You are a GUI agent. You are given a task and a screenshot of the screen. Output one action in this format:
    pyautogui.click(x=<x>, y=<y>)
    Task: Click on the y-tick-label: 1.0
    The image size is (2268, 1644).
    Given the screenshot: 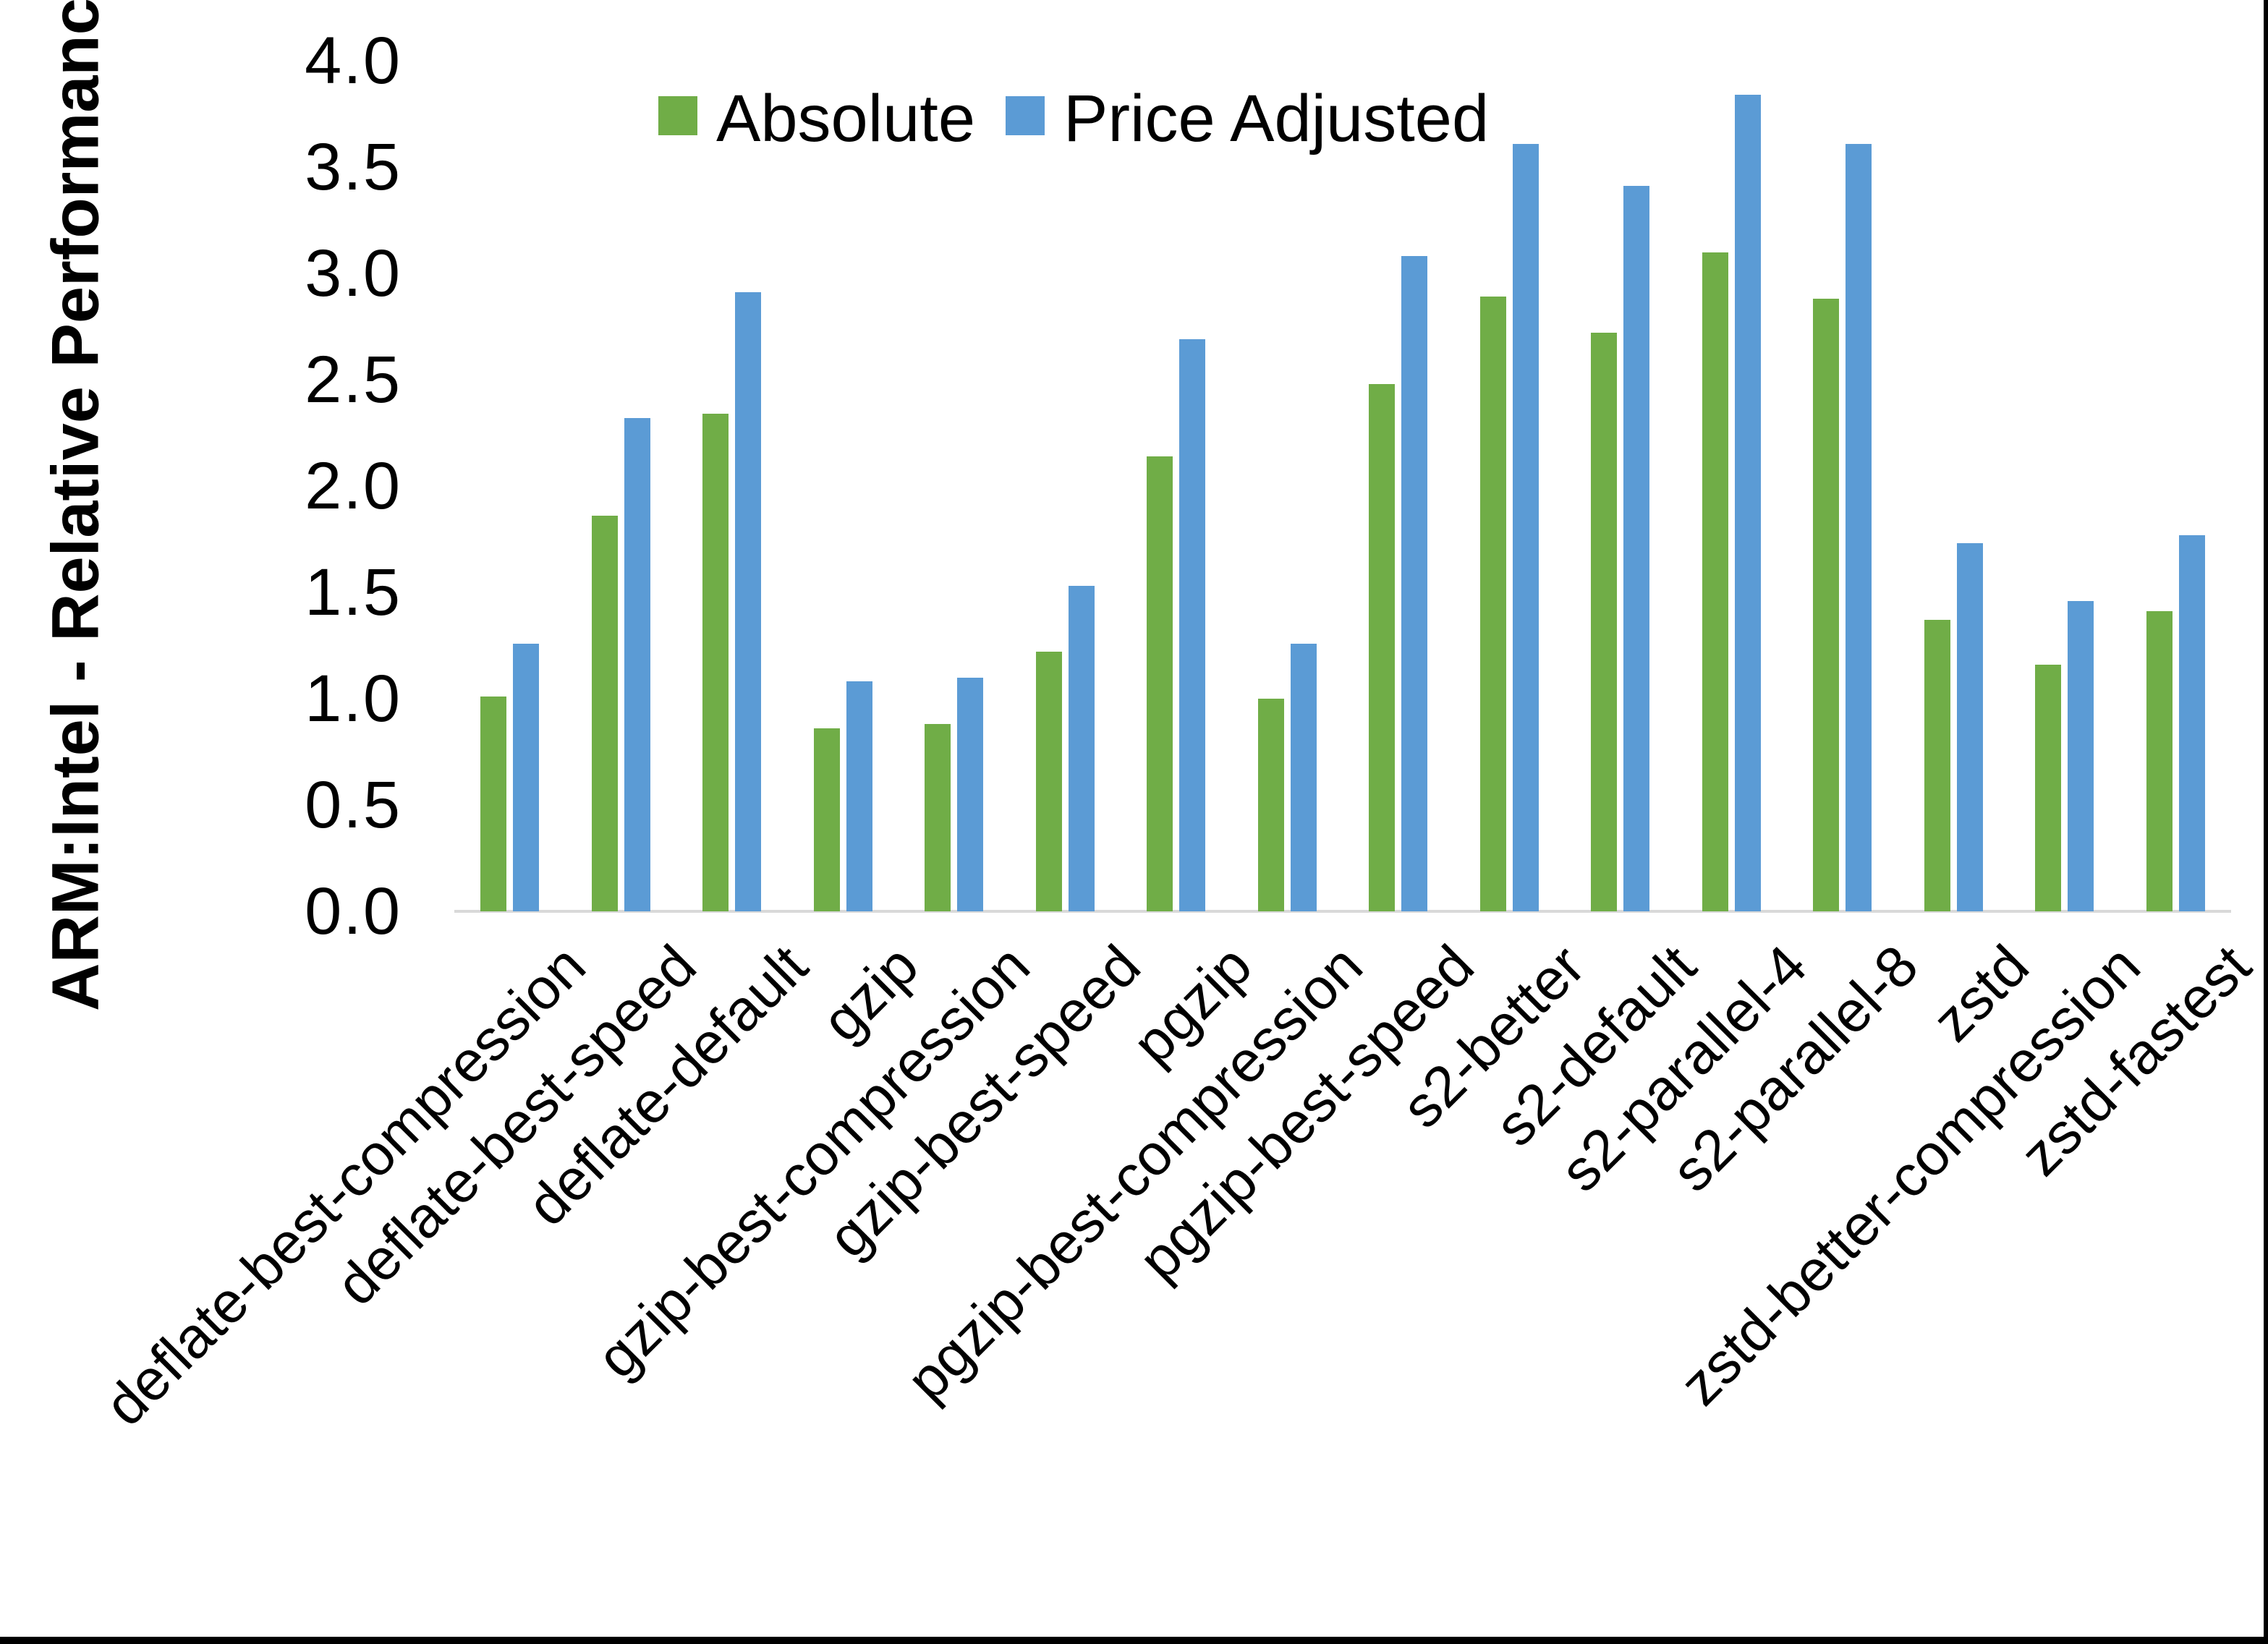 What is the action you would take?
    pyautogui.click(x=353, y=699)
    